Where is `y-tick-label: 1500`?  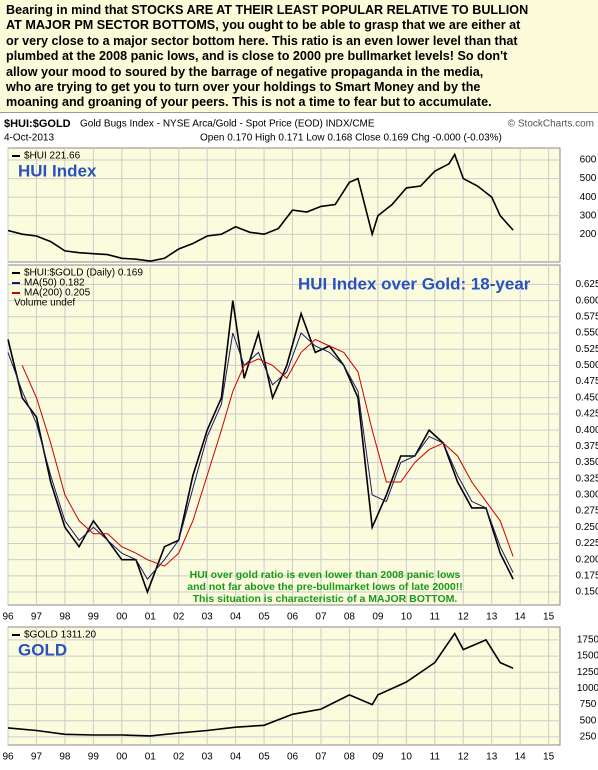
y-tick-label: 1500 is located at coordinates (587, 656).